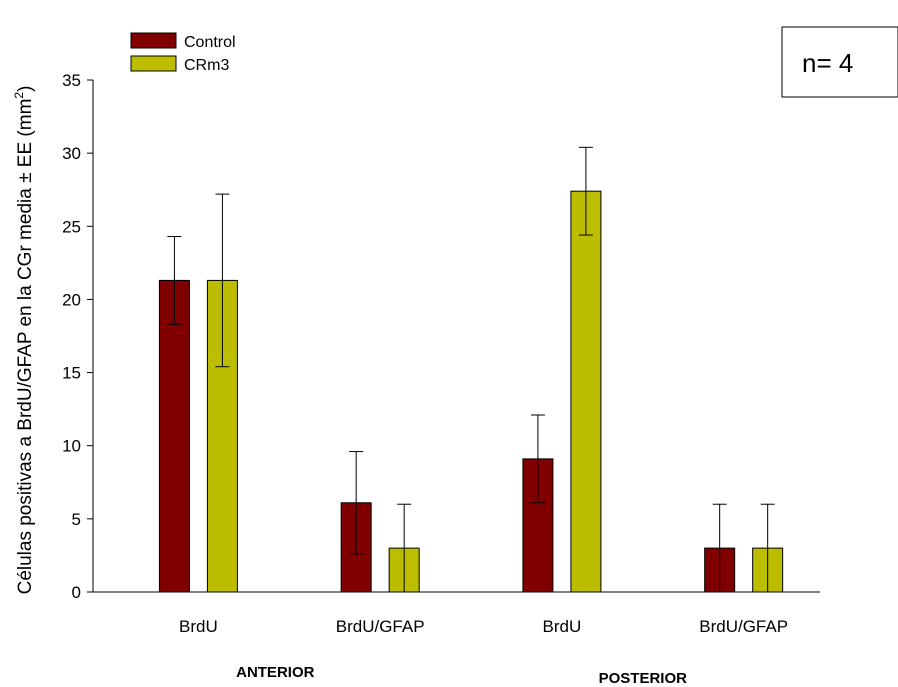 This screenshot has width=898, height=687. What do you see at coordinates (76, 519) in the screenshot?
I see `y-tick-label: 5` at bounding box center [76, 519].